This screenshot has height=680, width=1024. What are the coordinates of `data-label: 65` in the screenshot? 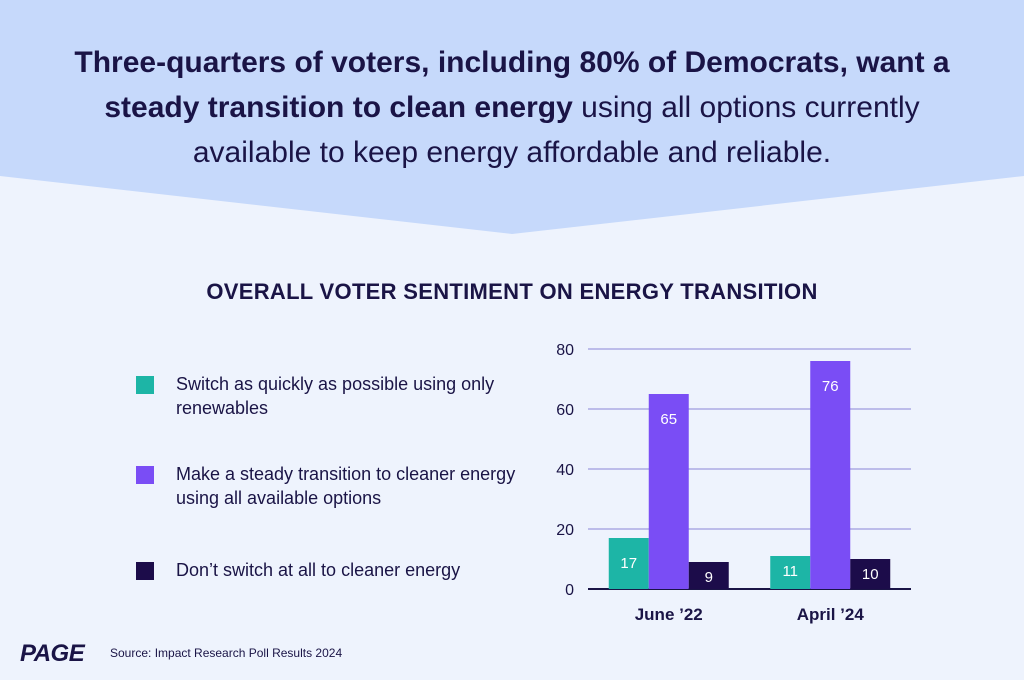 It's located at (668, 419).